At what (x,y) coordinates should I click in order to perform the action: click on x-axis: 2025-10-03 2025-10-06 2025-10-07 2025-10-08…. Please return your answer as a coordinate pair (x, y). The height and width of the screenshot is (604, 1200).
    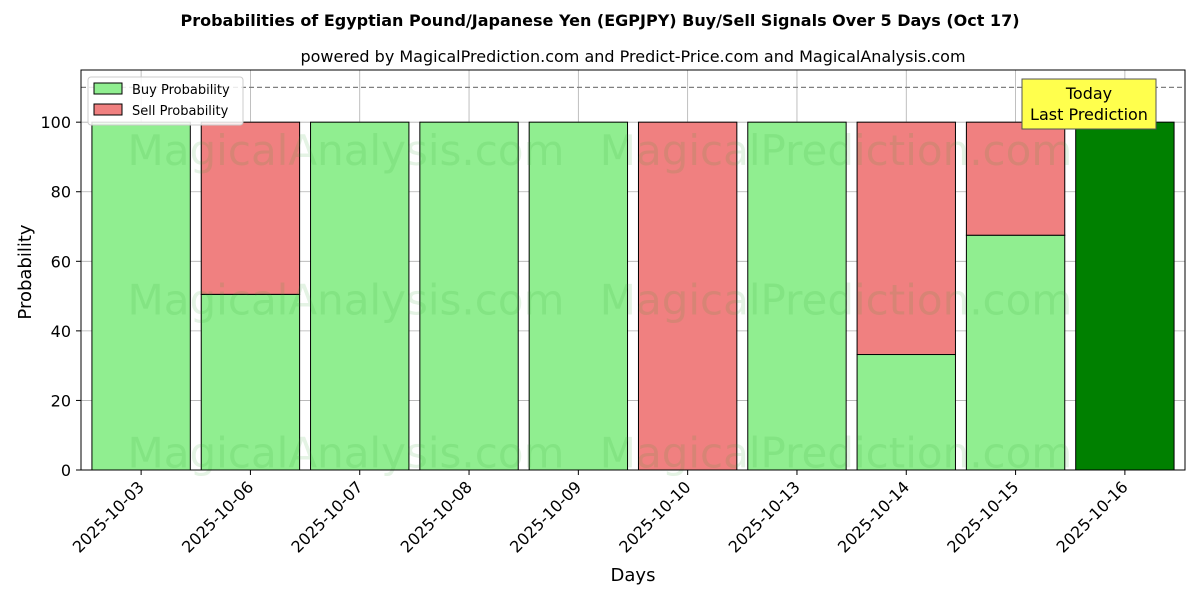
    Looking at the image, I should click on (600, 513).